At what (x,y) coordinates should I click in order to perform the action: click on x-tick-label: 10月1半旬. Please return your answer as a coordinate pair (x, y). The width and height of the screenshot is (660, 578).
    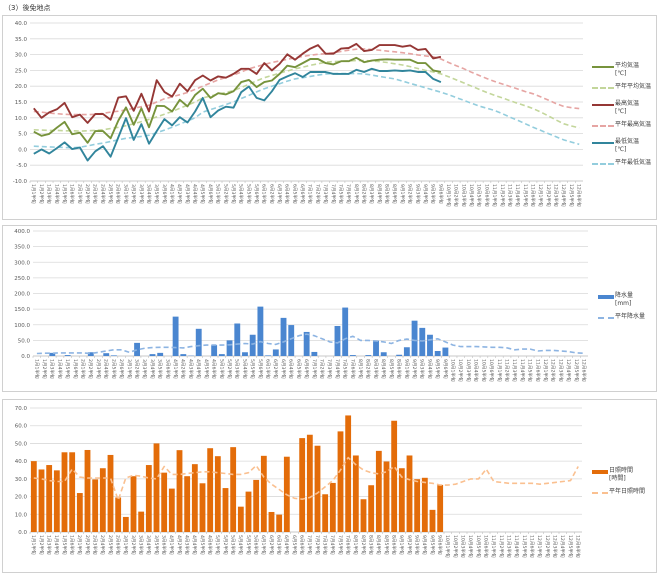
    Looking at the image, I should click on (448, 195).